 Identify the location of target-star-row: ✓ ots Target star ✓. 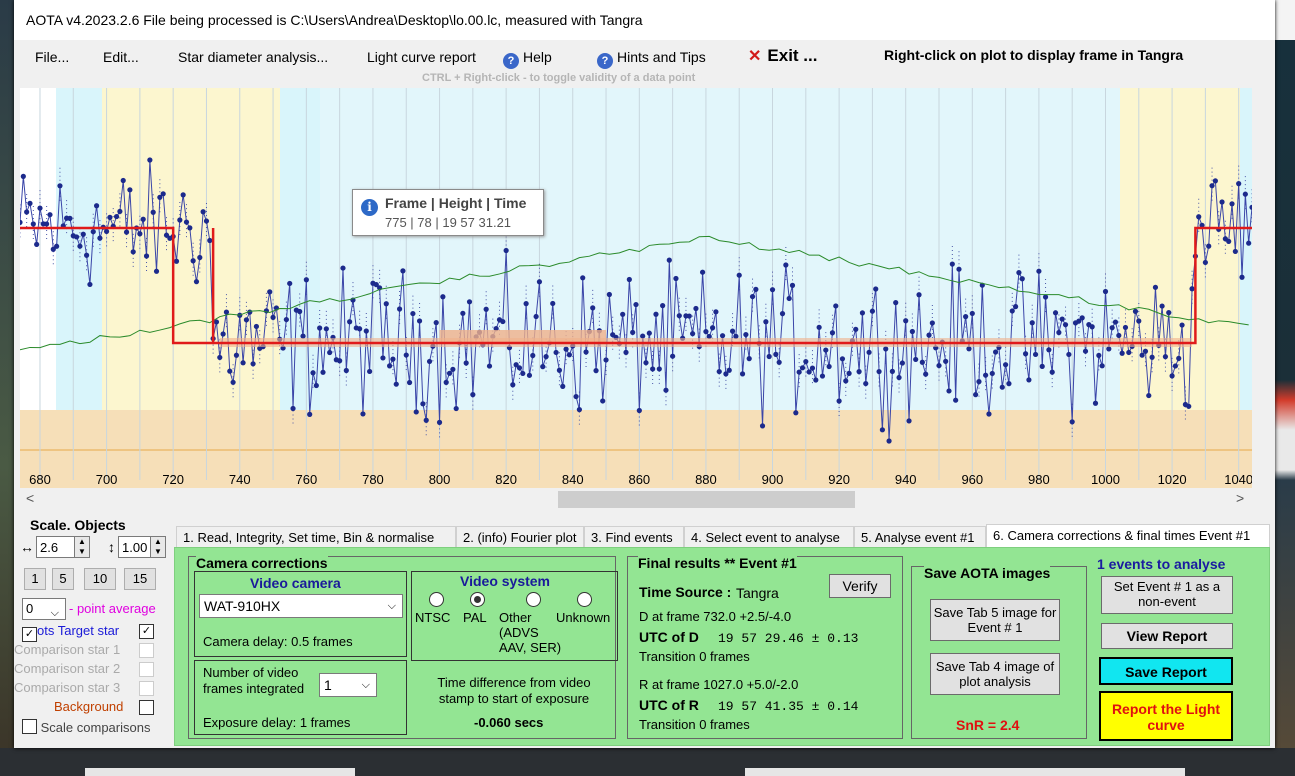
(88, 632).